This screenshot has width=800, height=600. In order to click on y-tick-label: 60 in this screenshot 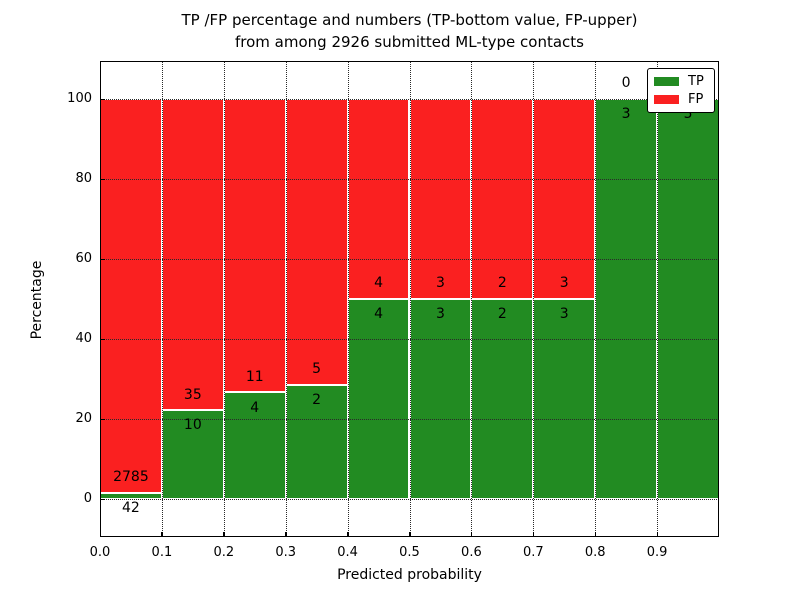, I will do `click(83, 258)`.